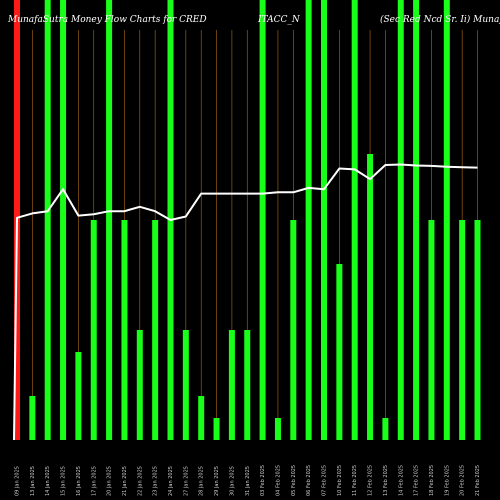 Image resolution: width=500 pixels, height=500 pixels. I want to click on x-tick-label: 06 Feb 2025, so click(309, 480).